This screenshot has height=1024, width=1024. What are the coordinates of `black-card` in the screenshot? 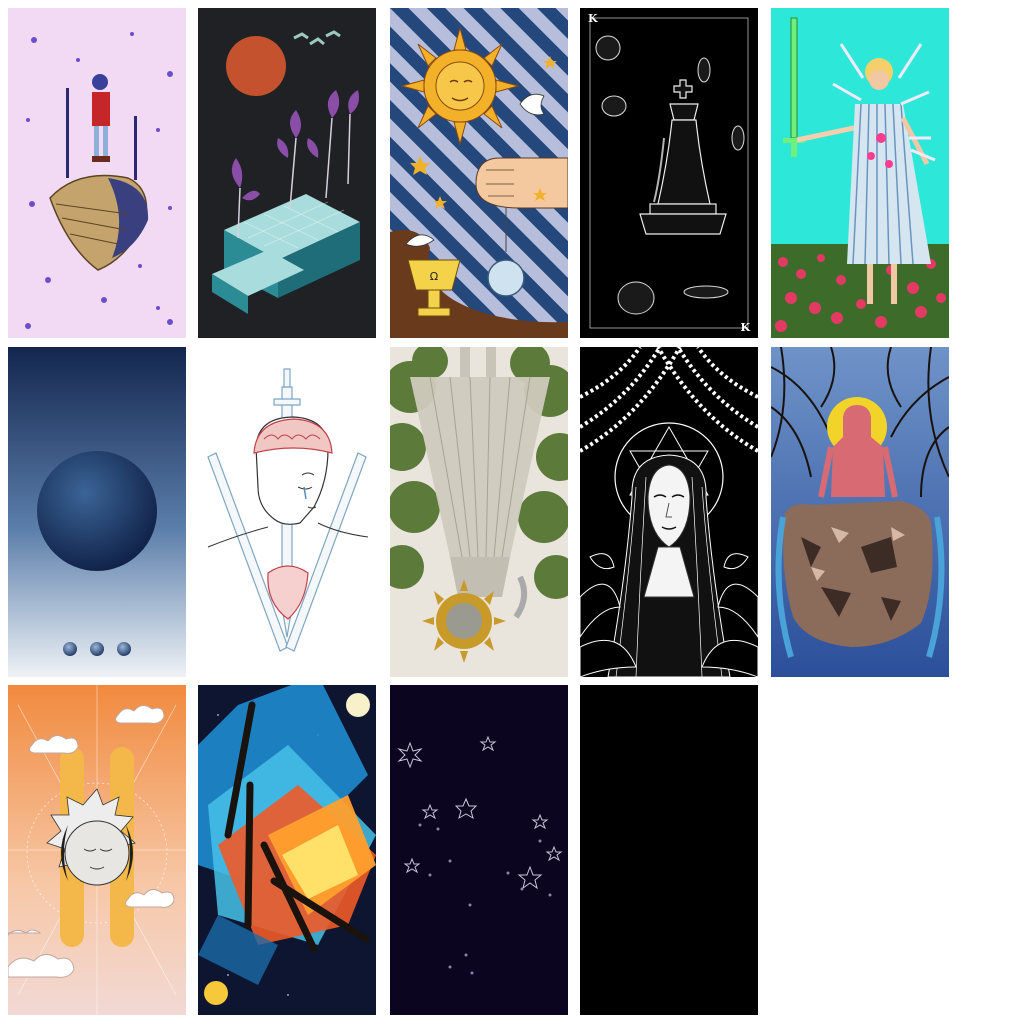 It's located at (669, 850).